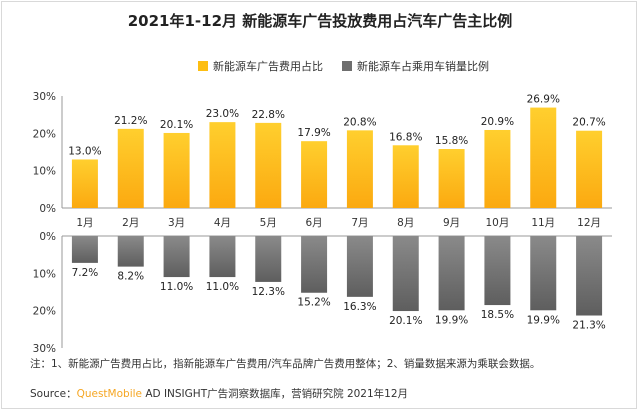 This screenshot has width=640, height=412. I want to click on bar-sales-share-label: 16.3%, so click(359, 307).